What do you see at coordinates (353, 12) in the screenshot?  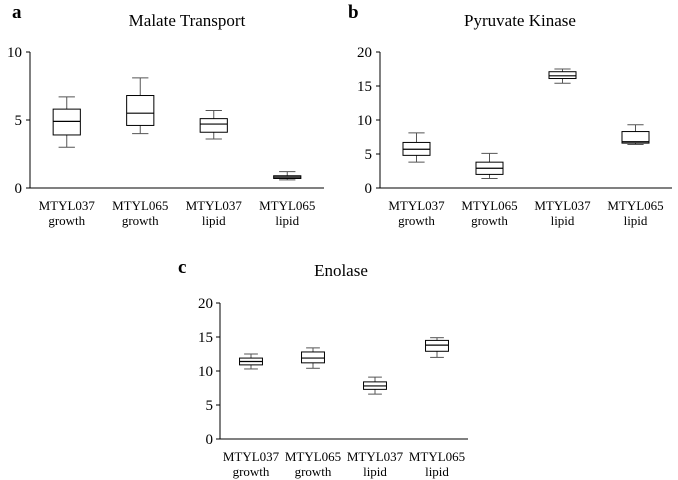 I see `panel-label: b` at bounding box center [353, 12].